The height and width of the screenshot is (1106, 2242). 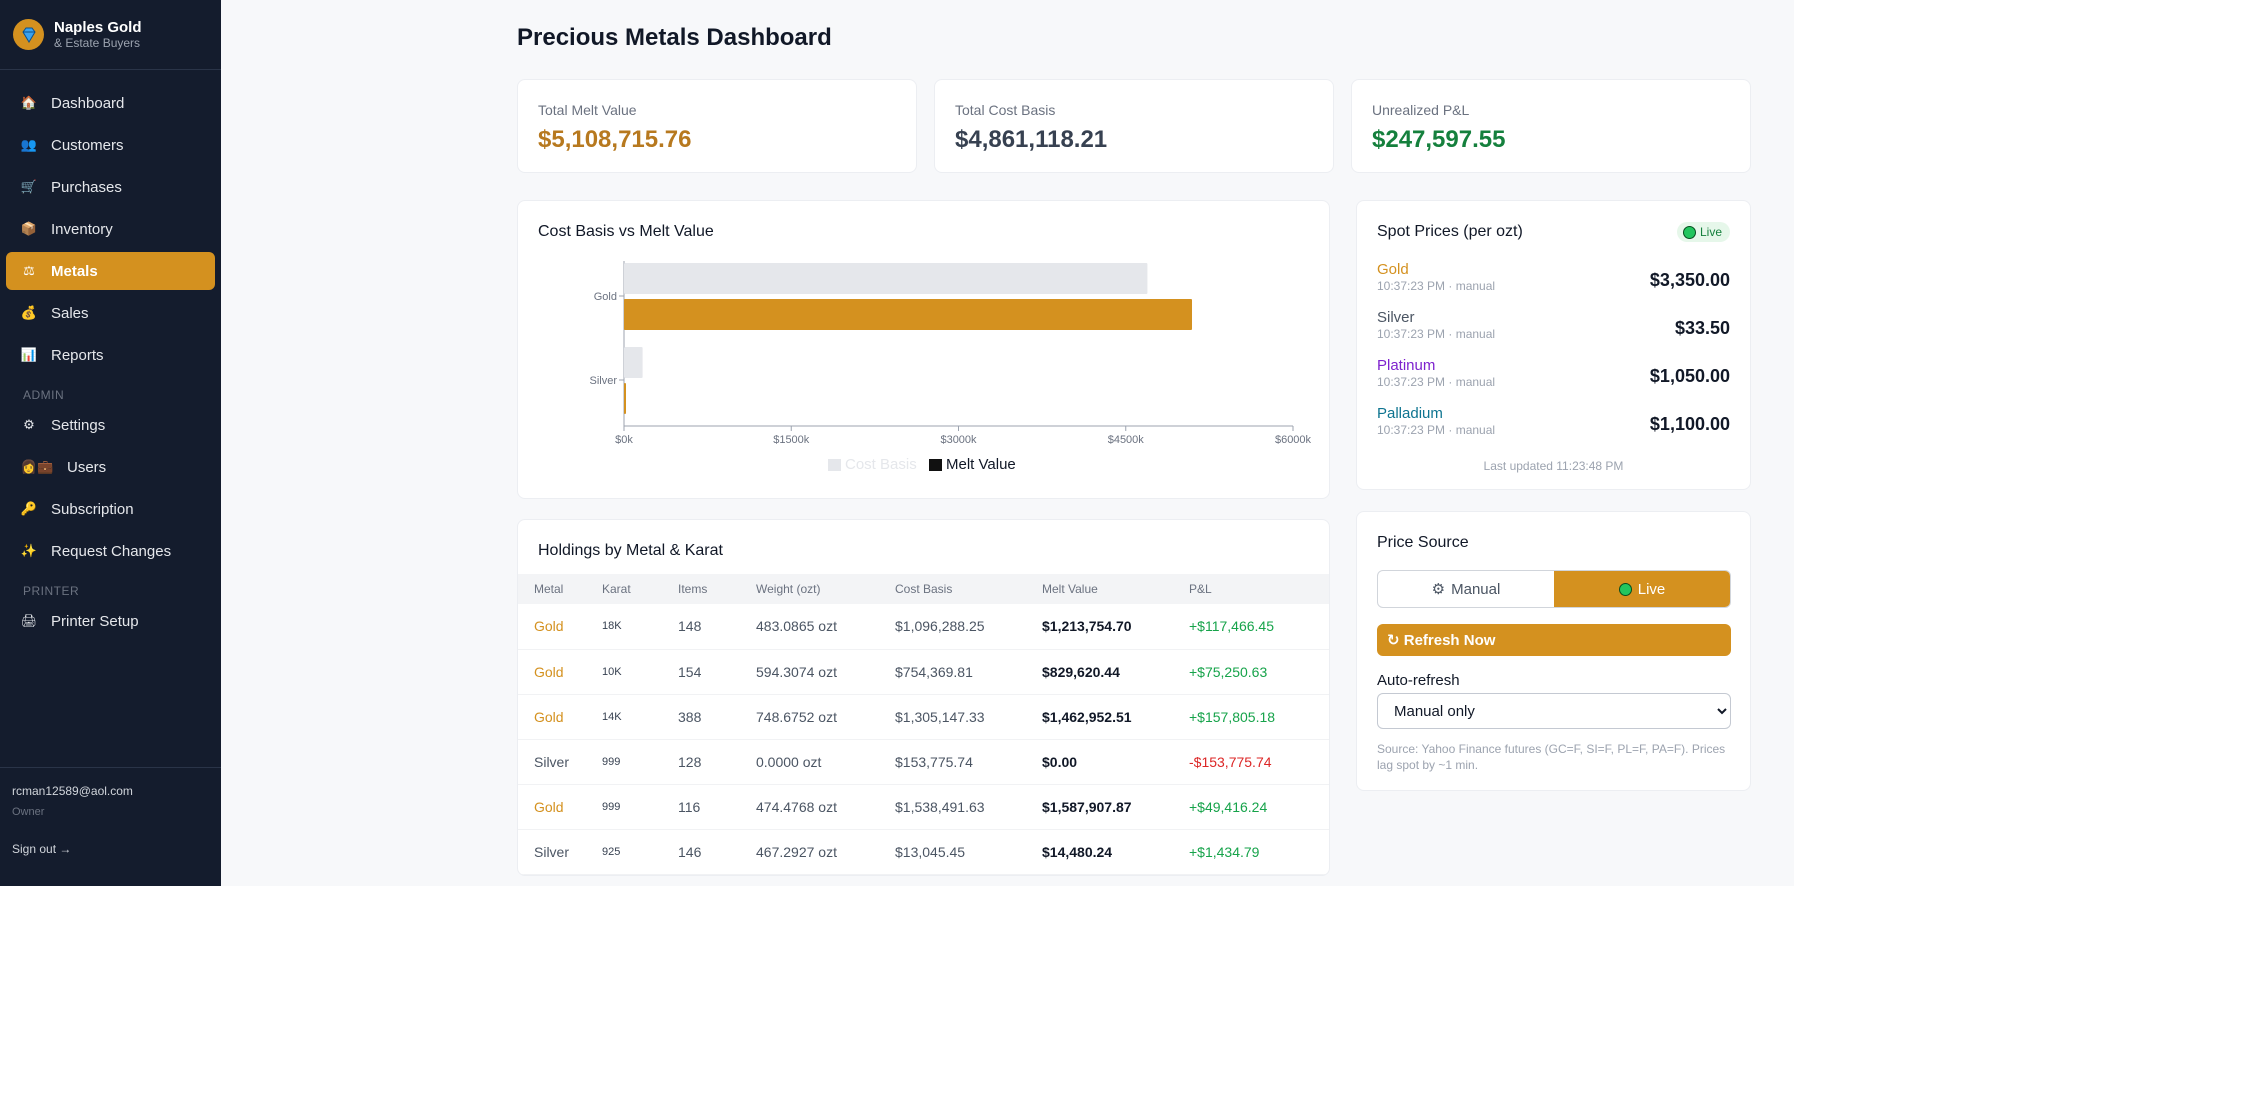 What do you see at coordinates (1421, 110) in the screenshot?
I see `stat-label: Unrealized P&L` at bounding box center [1421, 110].